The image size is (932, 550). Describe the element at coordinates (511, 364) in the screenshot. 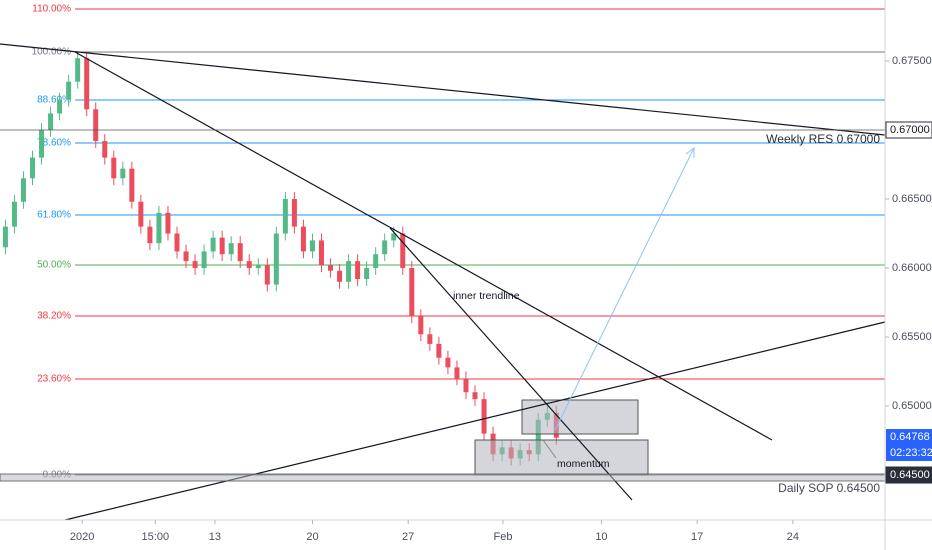

I see `trendline` at that location.